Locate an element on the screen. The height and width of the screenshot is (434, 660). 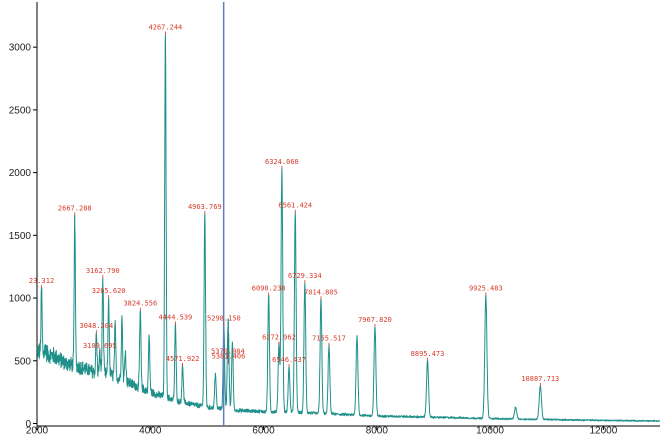
peak-label: 4444.539 is located at coordinates (176, 317).